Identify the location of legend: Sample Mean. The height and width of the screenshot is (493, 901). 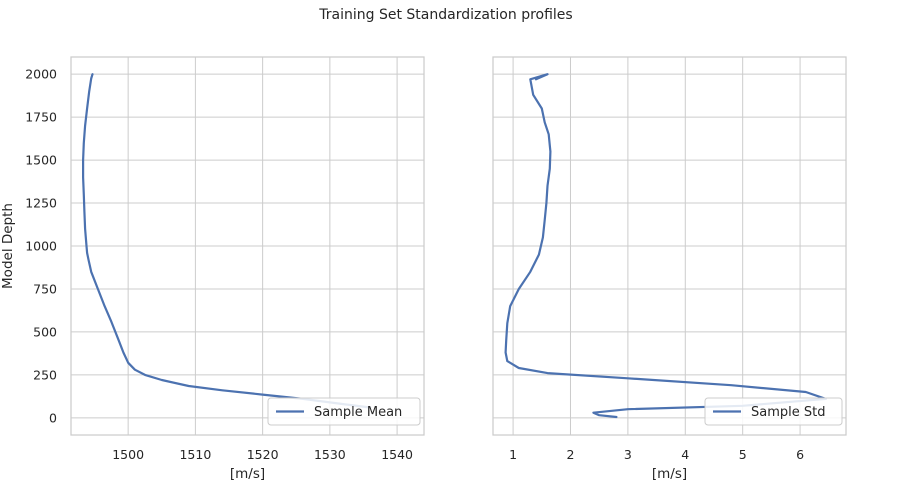
(344, 411).